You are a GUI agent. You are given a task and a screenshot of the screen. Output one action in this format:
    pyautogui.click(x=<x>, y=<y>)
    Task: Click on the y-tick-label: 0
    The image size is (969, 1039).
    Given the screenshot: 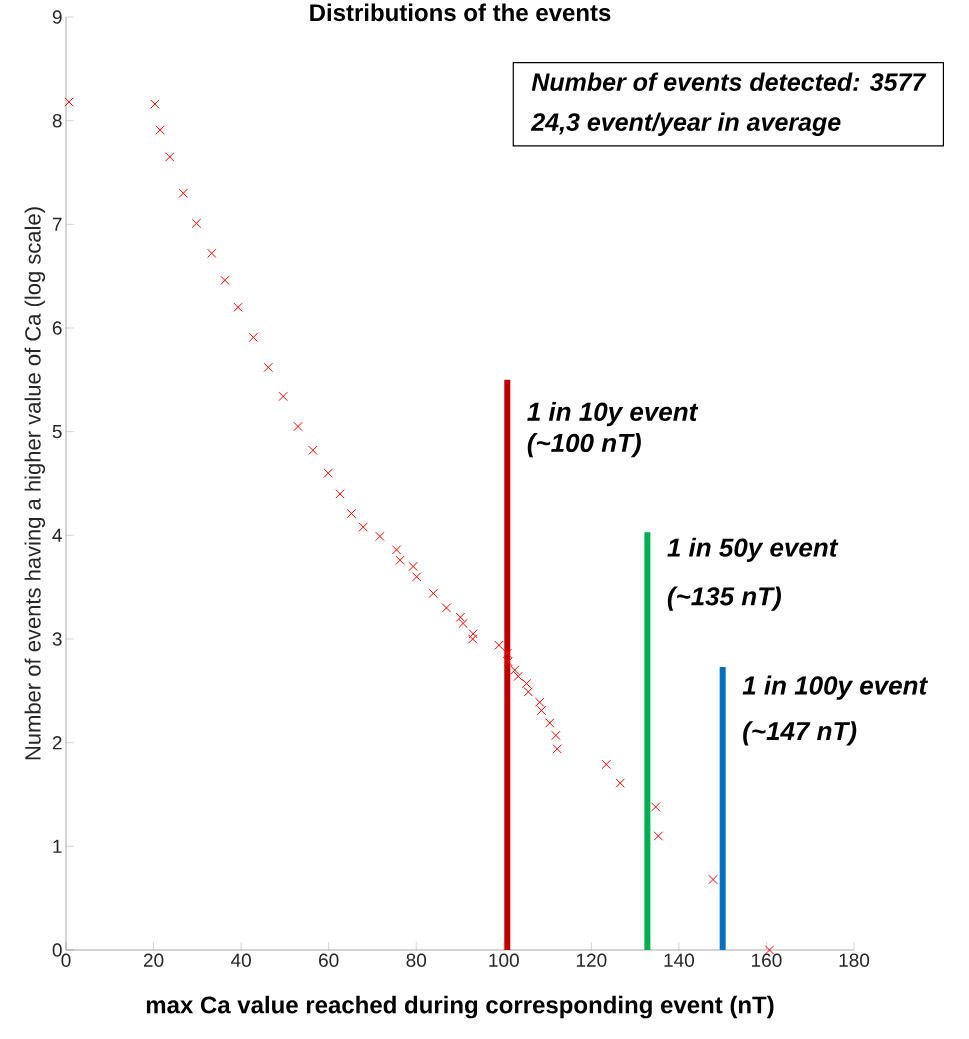 What is the action you would take?
    pyautogui.click(x=57, y=950)
    